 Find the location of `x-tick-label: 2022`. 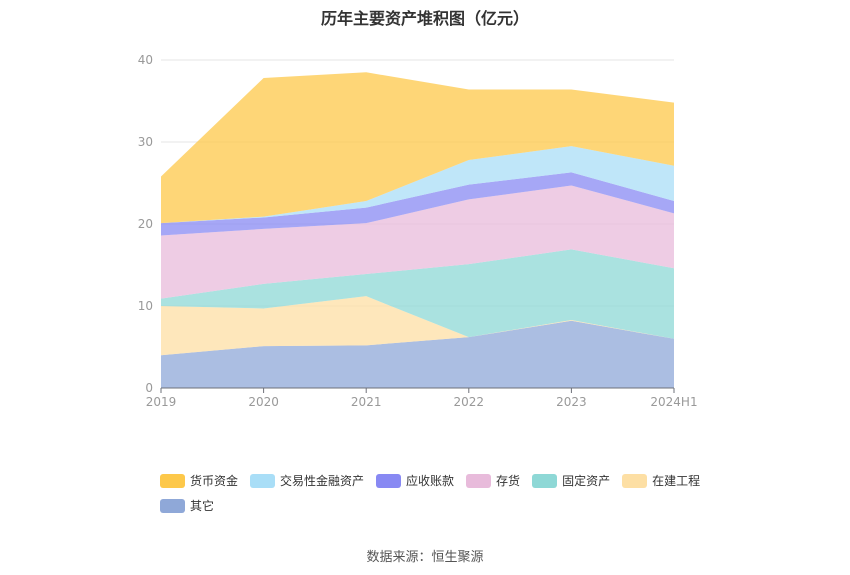

x-tick-label: 2022 is located at coordinates (469, 402).